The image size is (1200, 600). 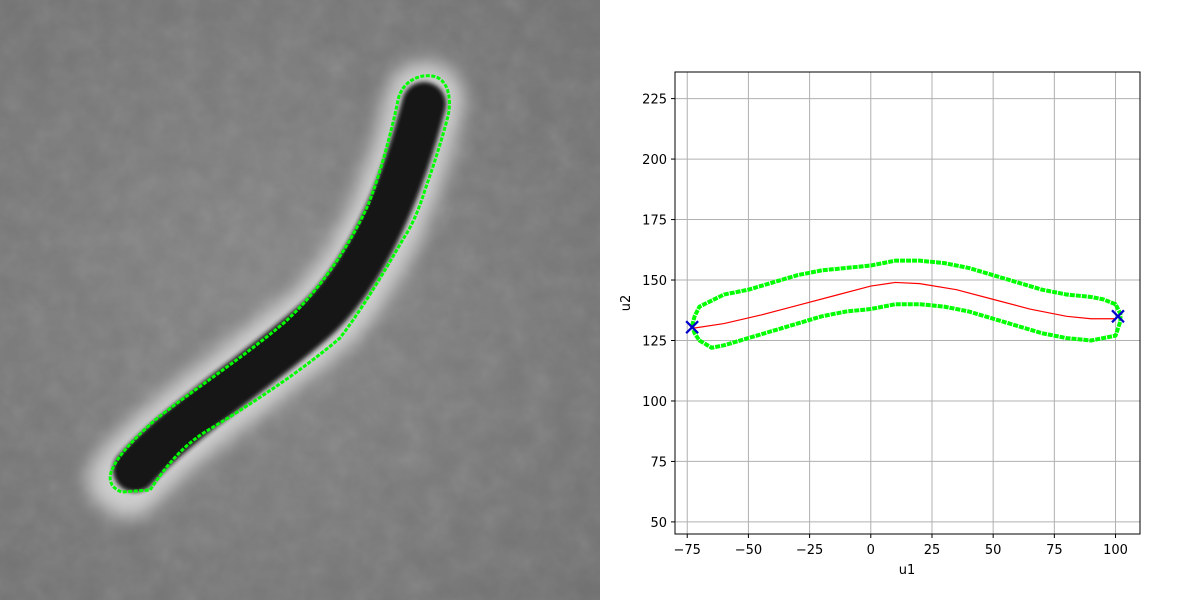 What do you see at coordinates (687, 550) in the screenshot?
I see `x-tick-label: −75` at bounding box center [687, 550].